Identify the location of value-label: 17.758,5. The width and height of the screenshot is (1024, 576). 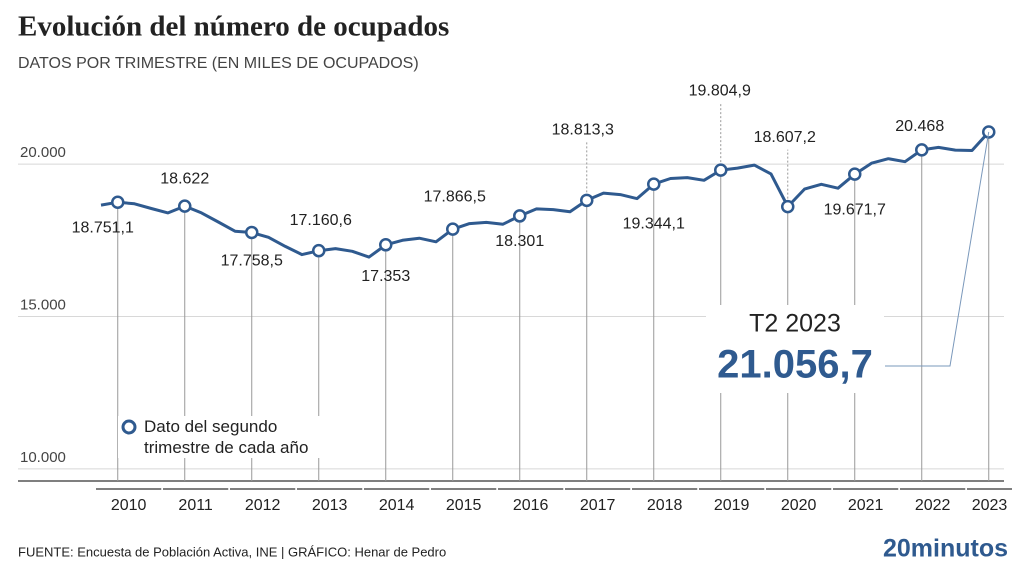
(252, 261).